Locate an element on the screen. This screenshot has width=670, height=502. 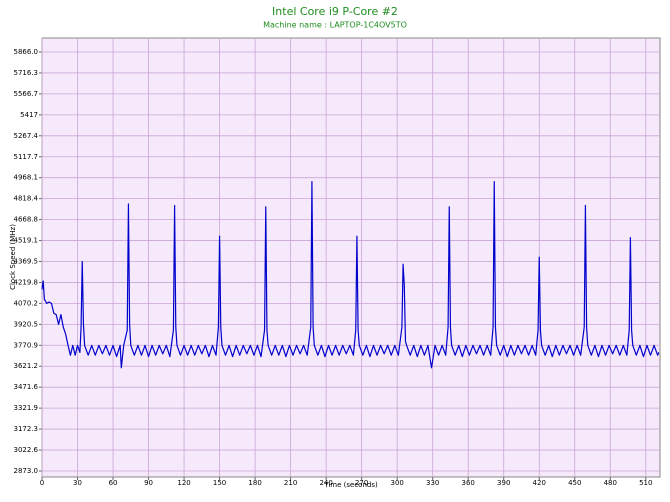
x-tick-label: 240 is located at coordinates (325, 483).